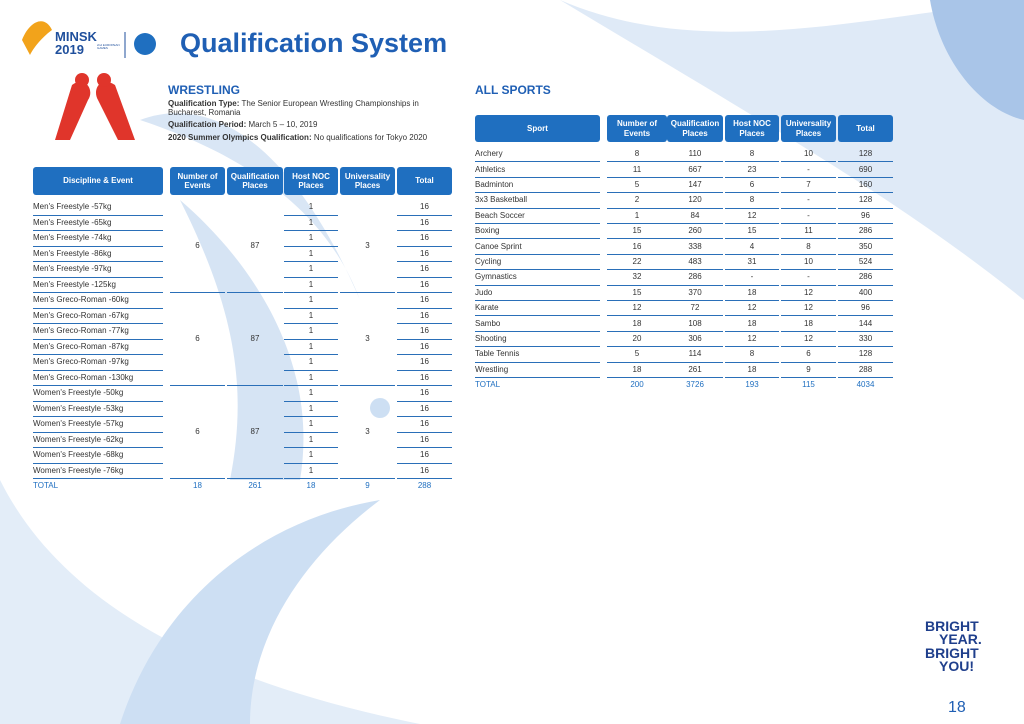 The image size is (1024, 724). What do you see at coordinates (98, 425) in the screenshot?
I see `event-cell: Women's Freestyle -57kg` at bounding box center [98, 425].